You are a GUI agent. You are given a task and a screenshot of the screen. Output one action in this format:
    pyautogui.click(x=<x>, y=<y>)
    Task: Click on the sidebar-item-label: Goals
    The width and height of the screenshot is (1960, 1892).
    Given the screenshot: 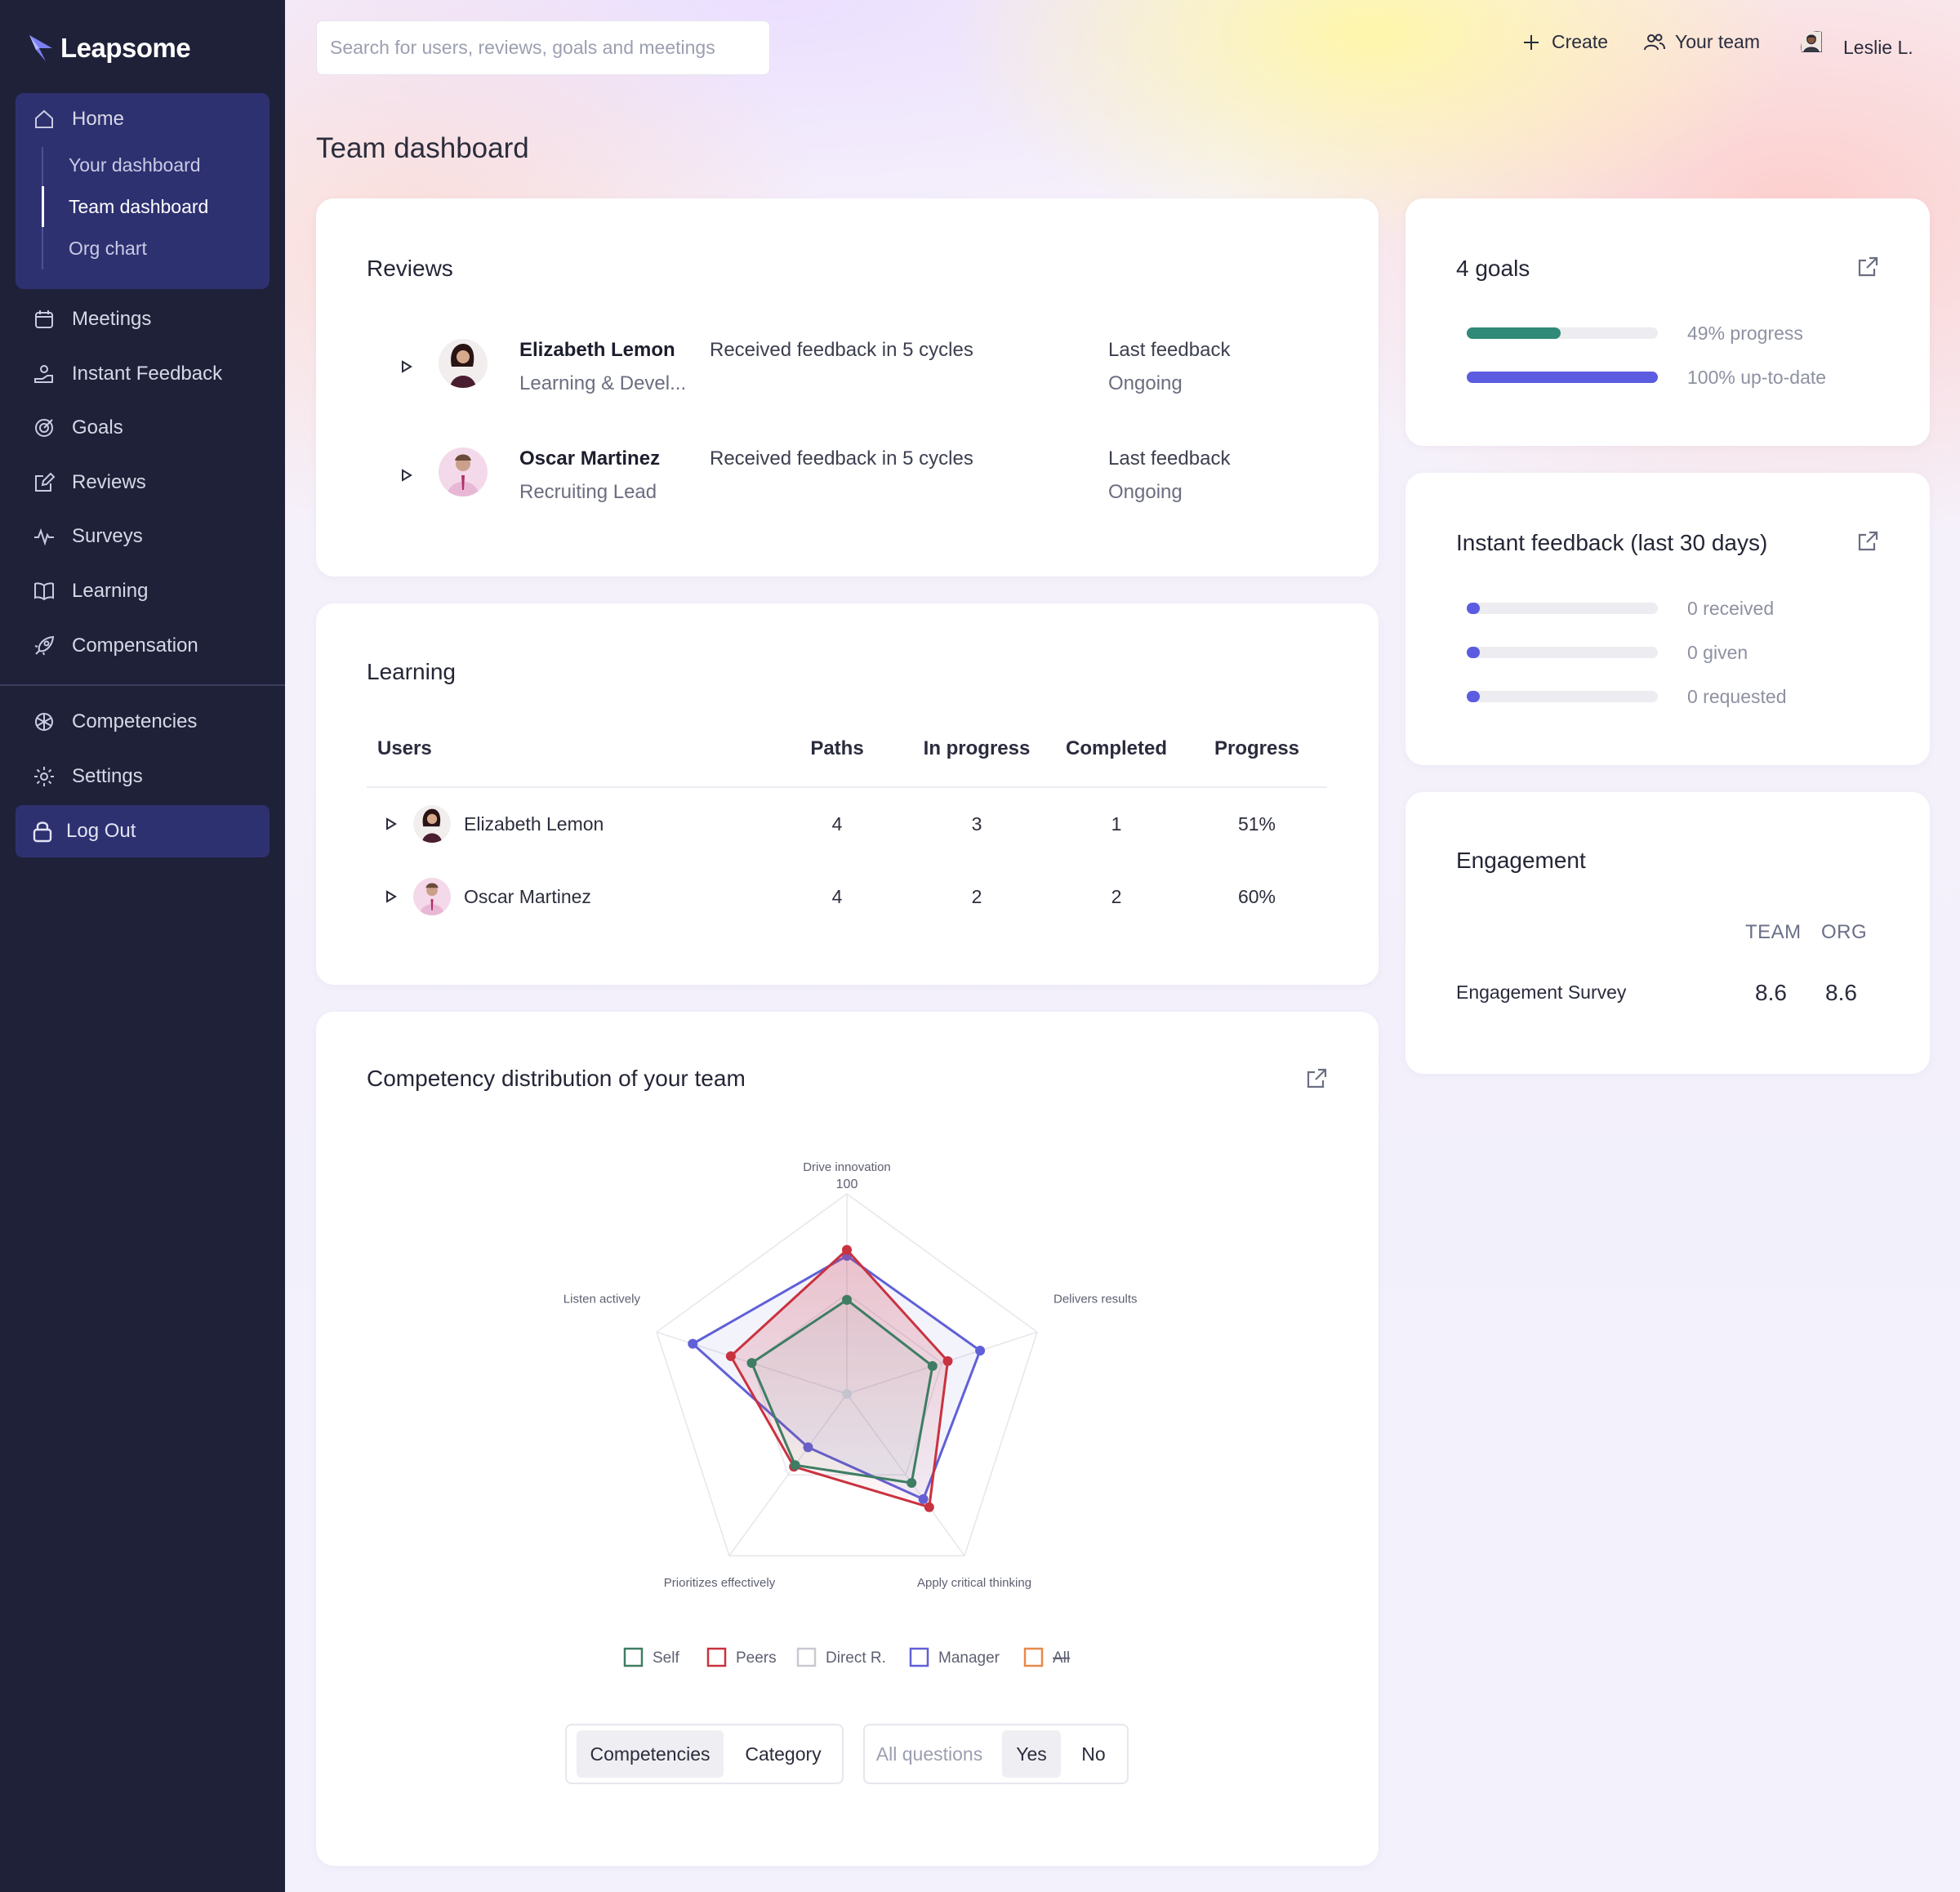 What is the action you would take?
    pyautogui.click(x=97, y=427)
    